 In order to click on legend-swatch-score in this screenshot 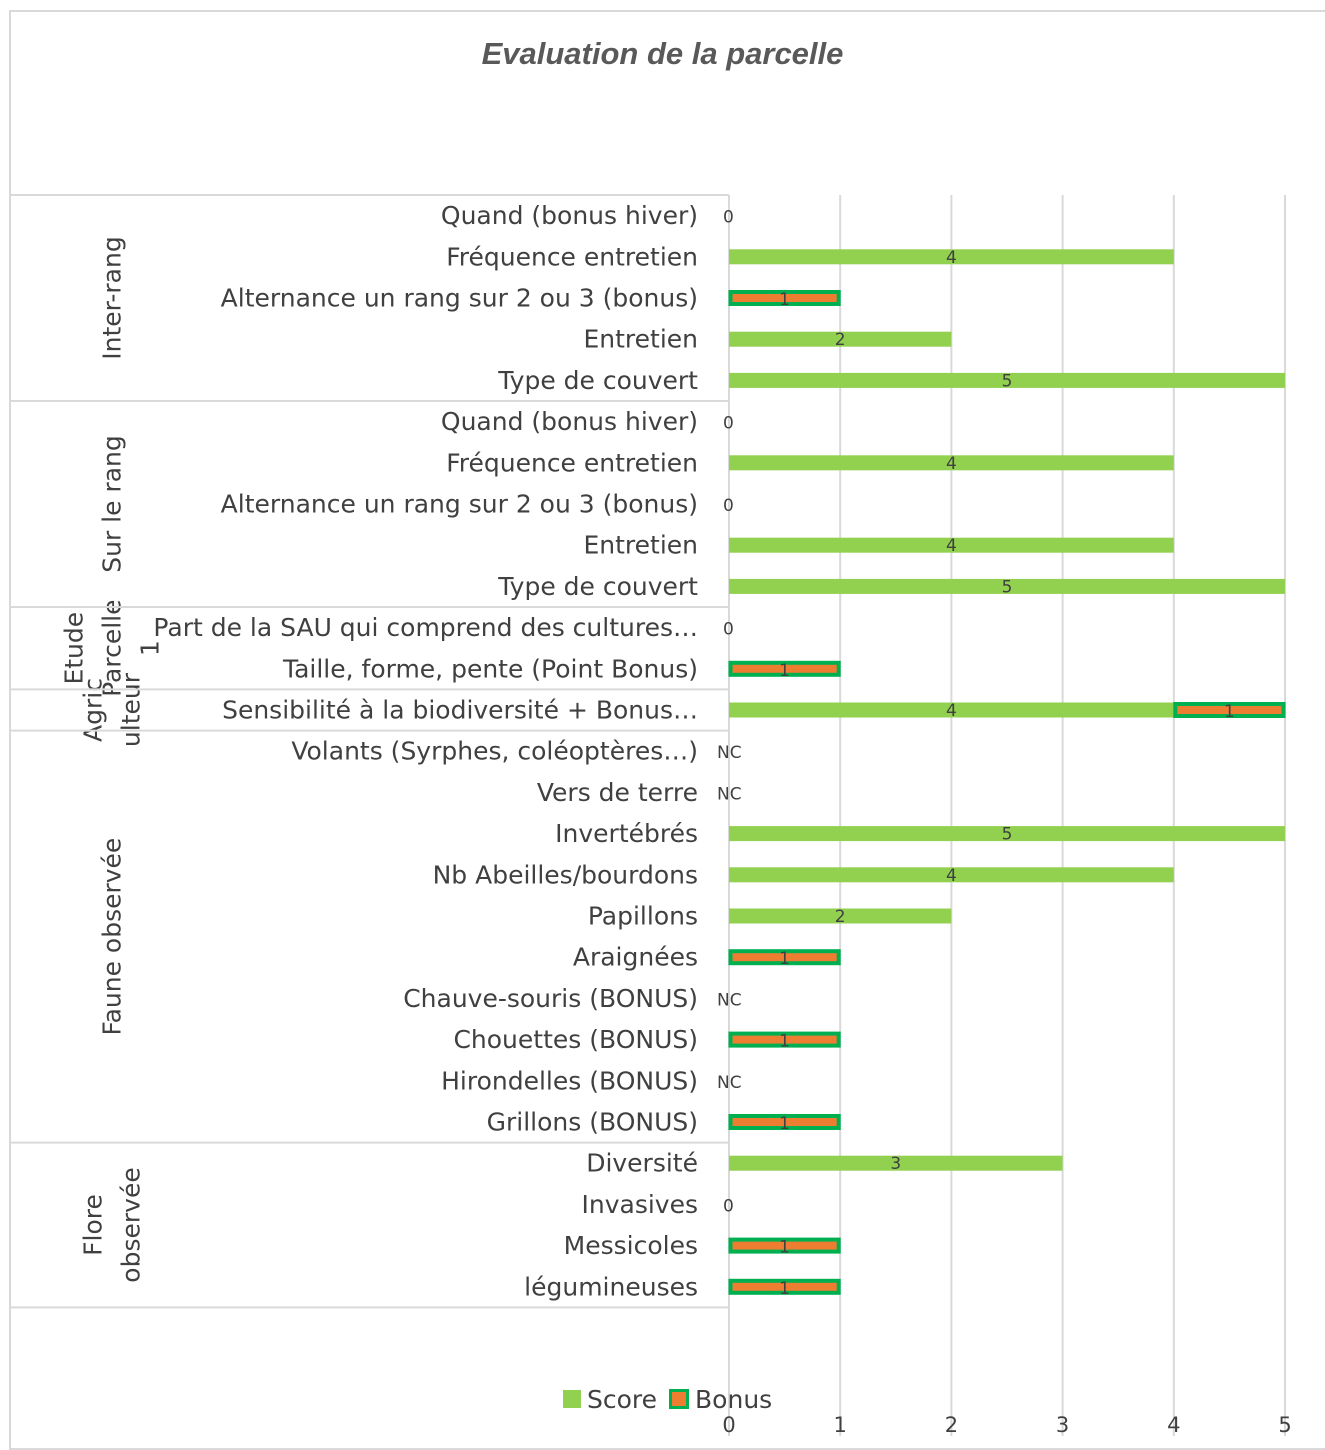, I will do `click(572, 1399)`.